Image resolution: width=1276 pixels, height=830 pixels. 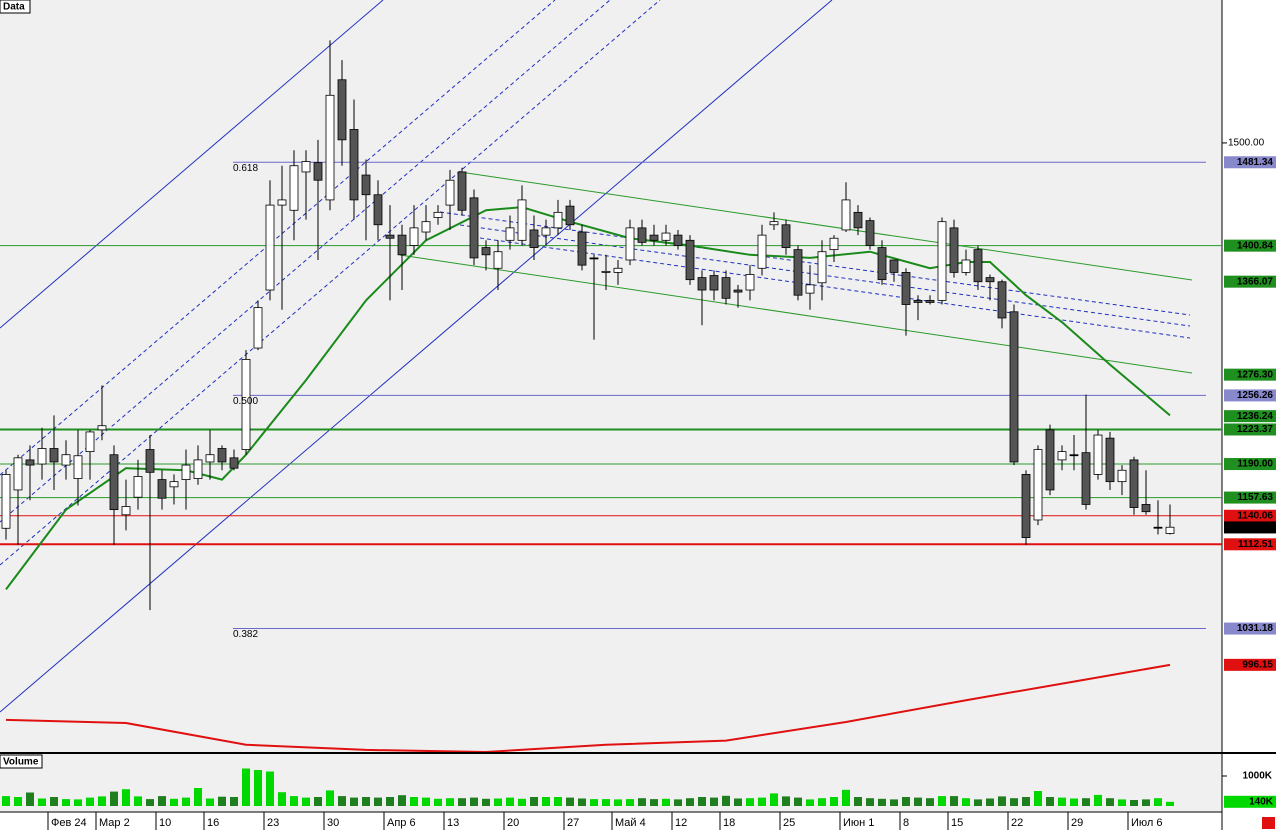 I want to click on x-tick-label: 10, so click(x=165, y=823).